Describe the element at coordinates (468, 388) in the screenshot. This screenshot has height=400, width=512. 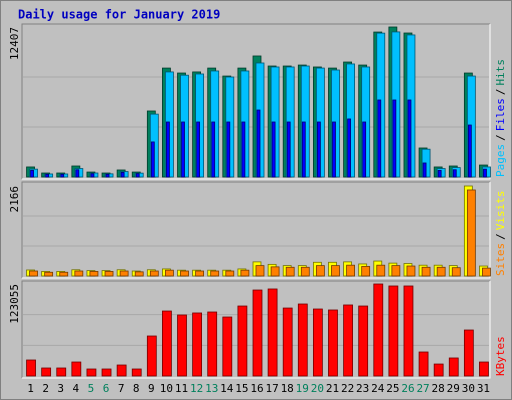
I see `x-tick-label: 30` at that location.